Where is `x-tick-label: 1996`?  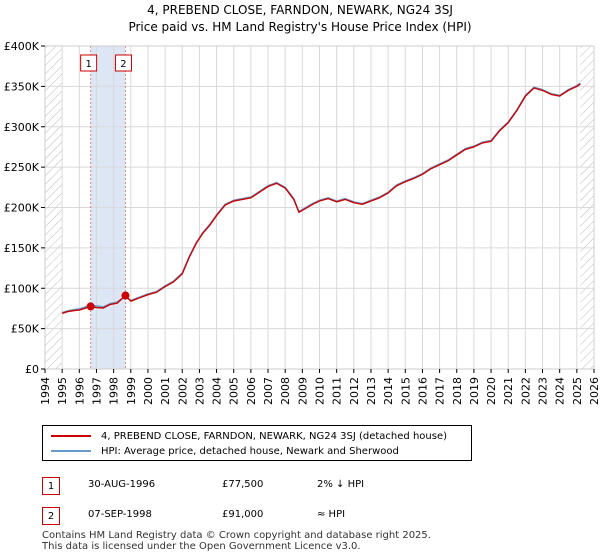 x-tick-label: 1996 is located at coordinates (79, 391).